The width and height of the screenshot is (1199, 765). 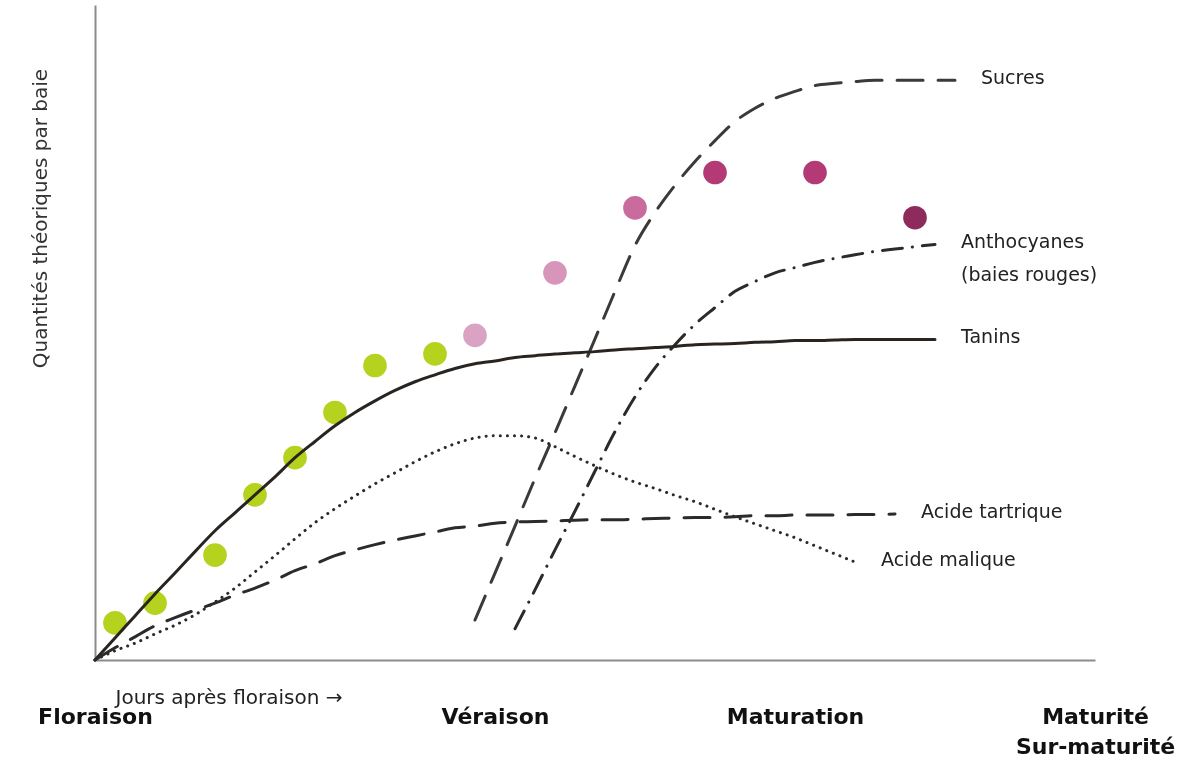 What do you see at coordinates (1013, 77) in the screenshot?
I see `series-label: Sucres` at bounding box center [1013, 77].